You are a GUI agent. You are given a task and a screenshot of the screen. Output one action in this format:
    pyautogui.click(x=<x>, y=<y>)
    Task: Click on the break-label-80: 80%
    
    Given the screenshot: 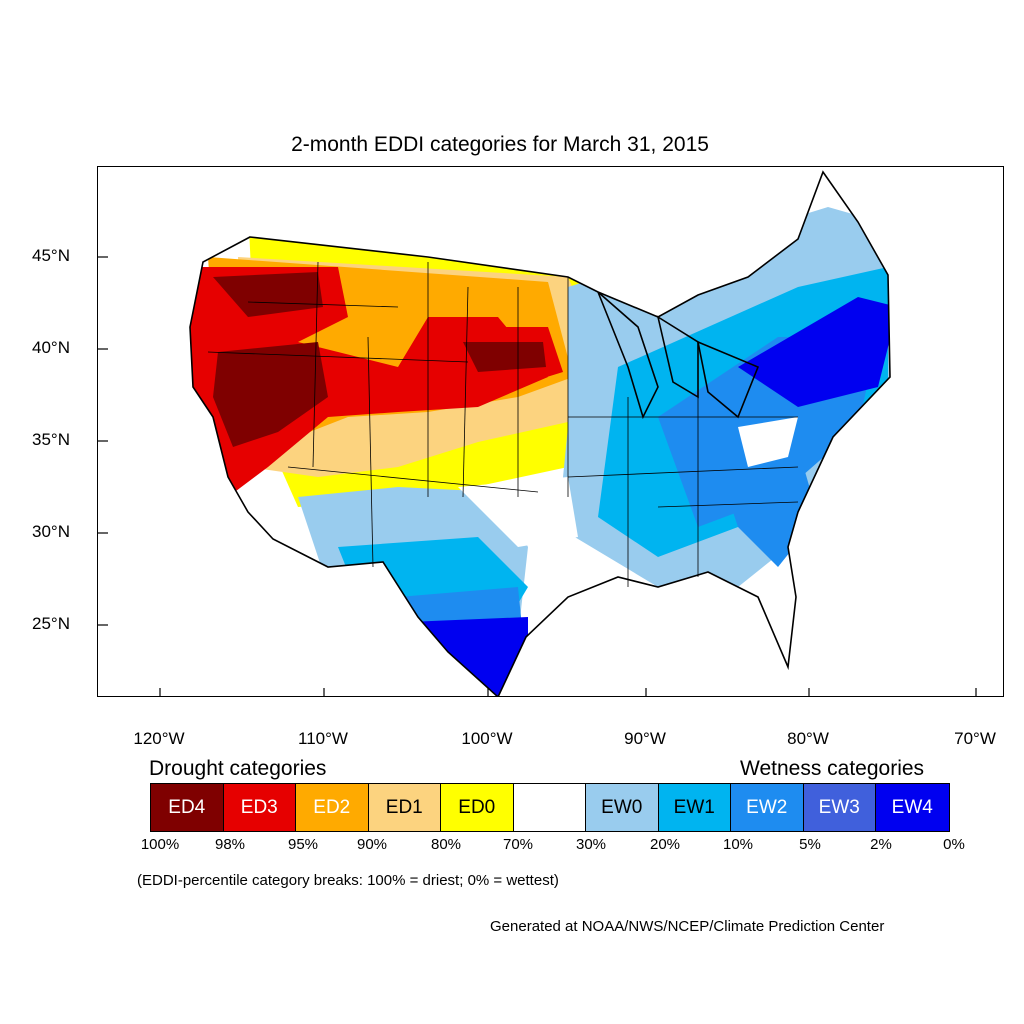 What is the action you would take?
    pyautogui.click(x=446, y=844)
    